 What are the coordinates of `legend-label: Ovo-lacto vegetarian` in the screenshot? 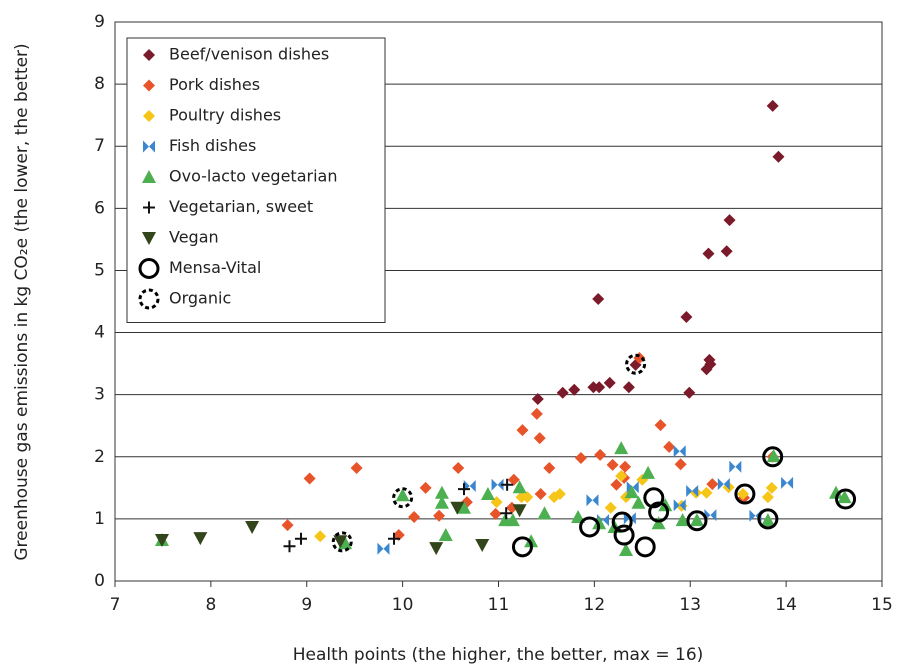 It's located at (253, 176).